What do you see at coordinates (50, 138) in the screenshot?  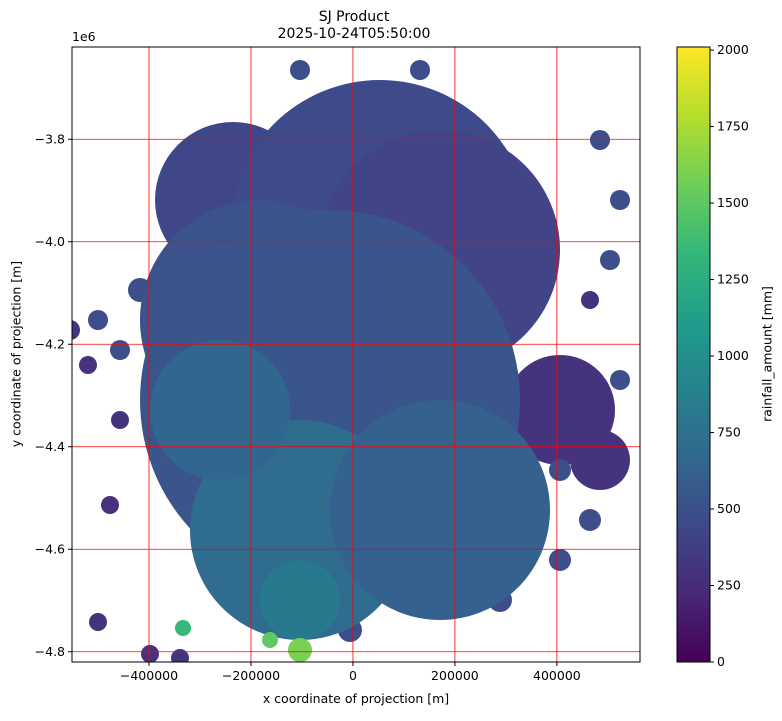 I see `y-tick-label: −3.8` at bounding box center [50, 138].